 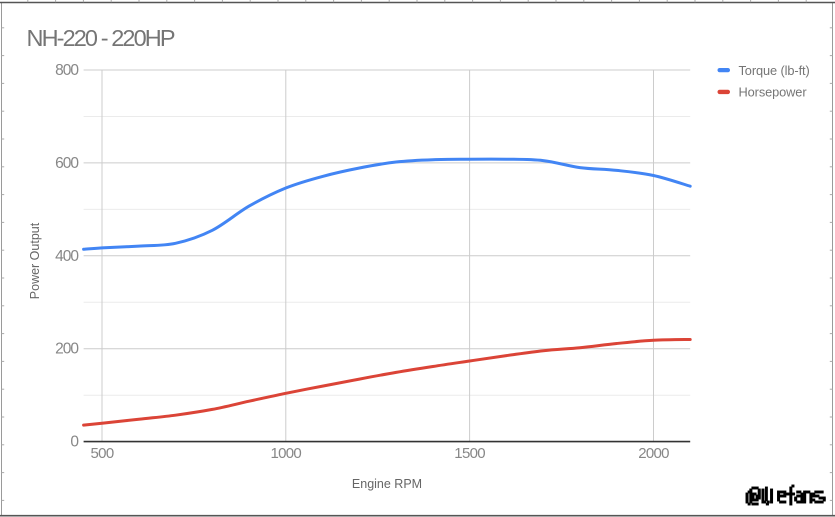 I want to click on svg-text: 1500, so click(x=469, y=453).